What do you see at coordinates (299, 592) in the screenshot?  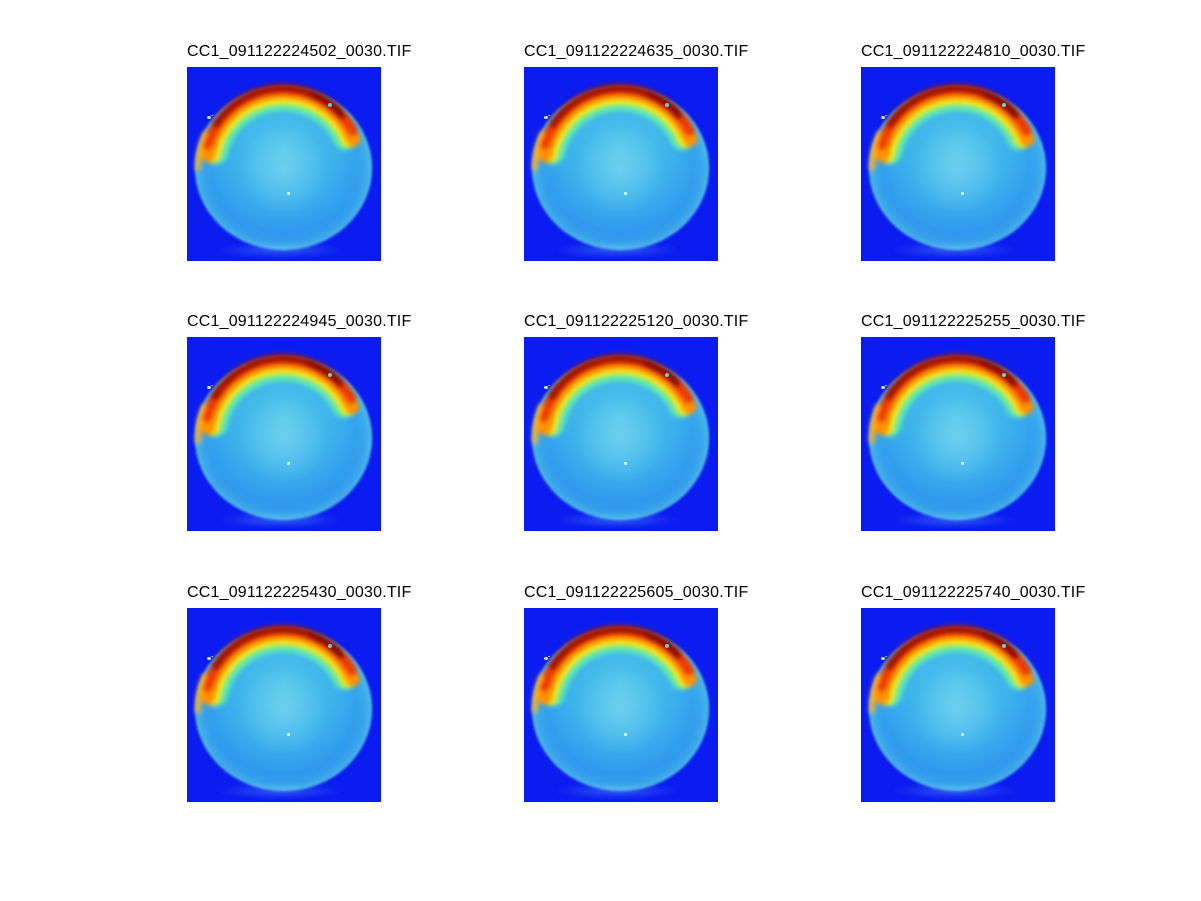 I see `subplot-title: CC1_091122225430_0030.TIF` at bounding box center [299, 592].